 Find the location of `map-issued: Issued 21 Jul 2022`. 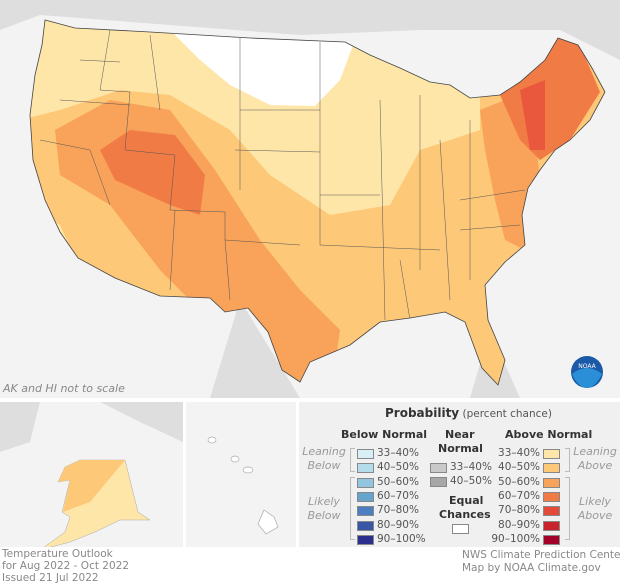

map-issued: Issued 21 Jul 2022 is located at coordinates (50, 578).